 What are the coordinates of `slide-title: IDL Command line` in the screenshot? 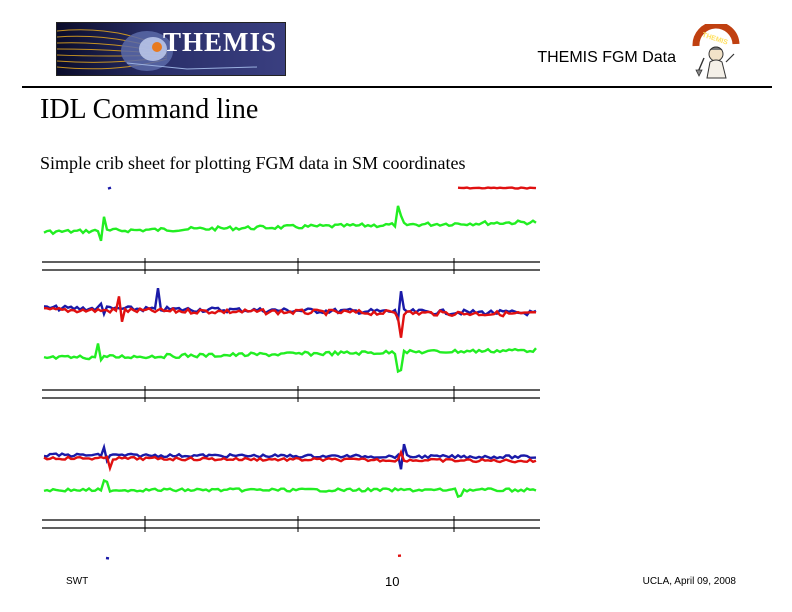 It's located at (149, 109).